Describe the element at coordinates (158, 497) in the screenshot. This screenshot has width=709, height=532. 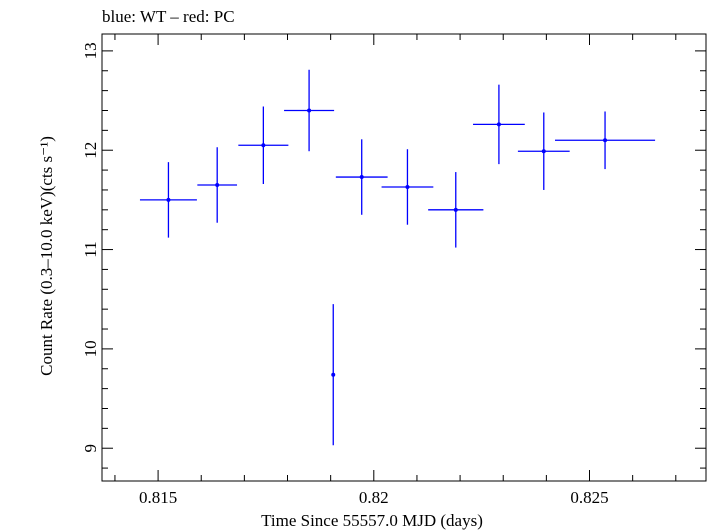
I see `x-tick-label: 0.815` at that location.